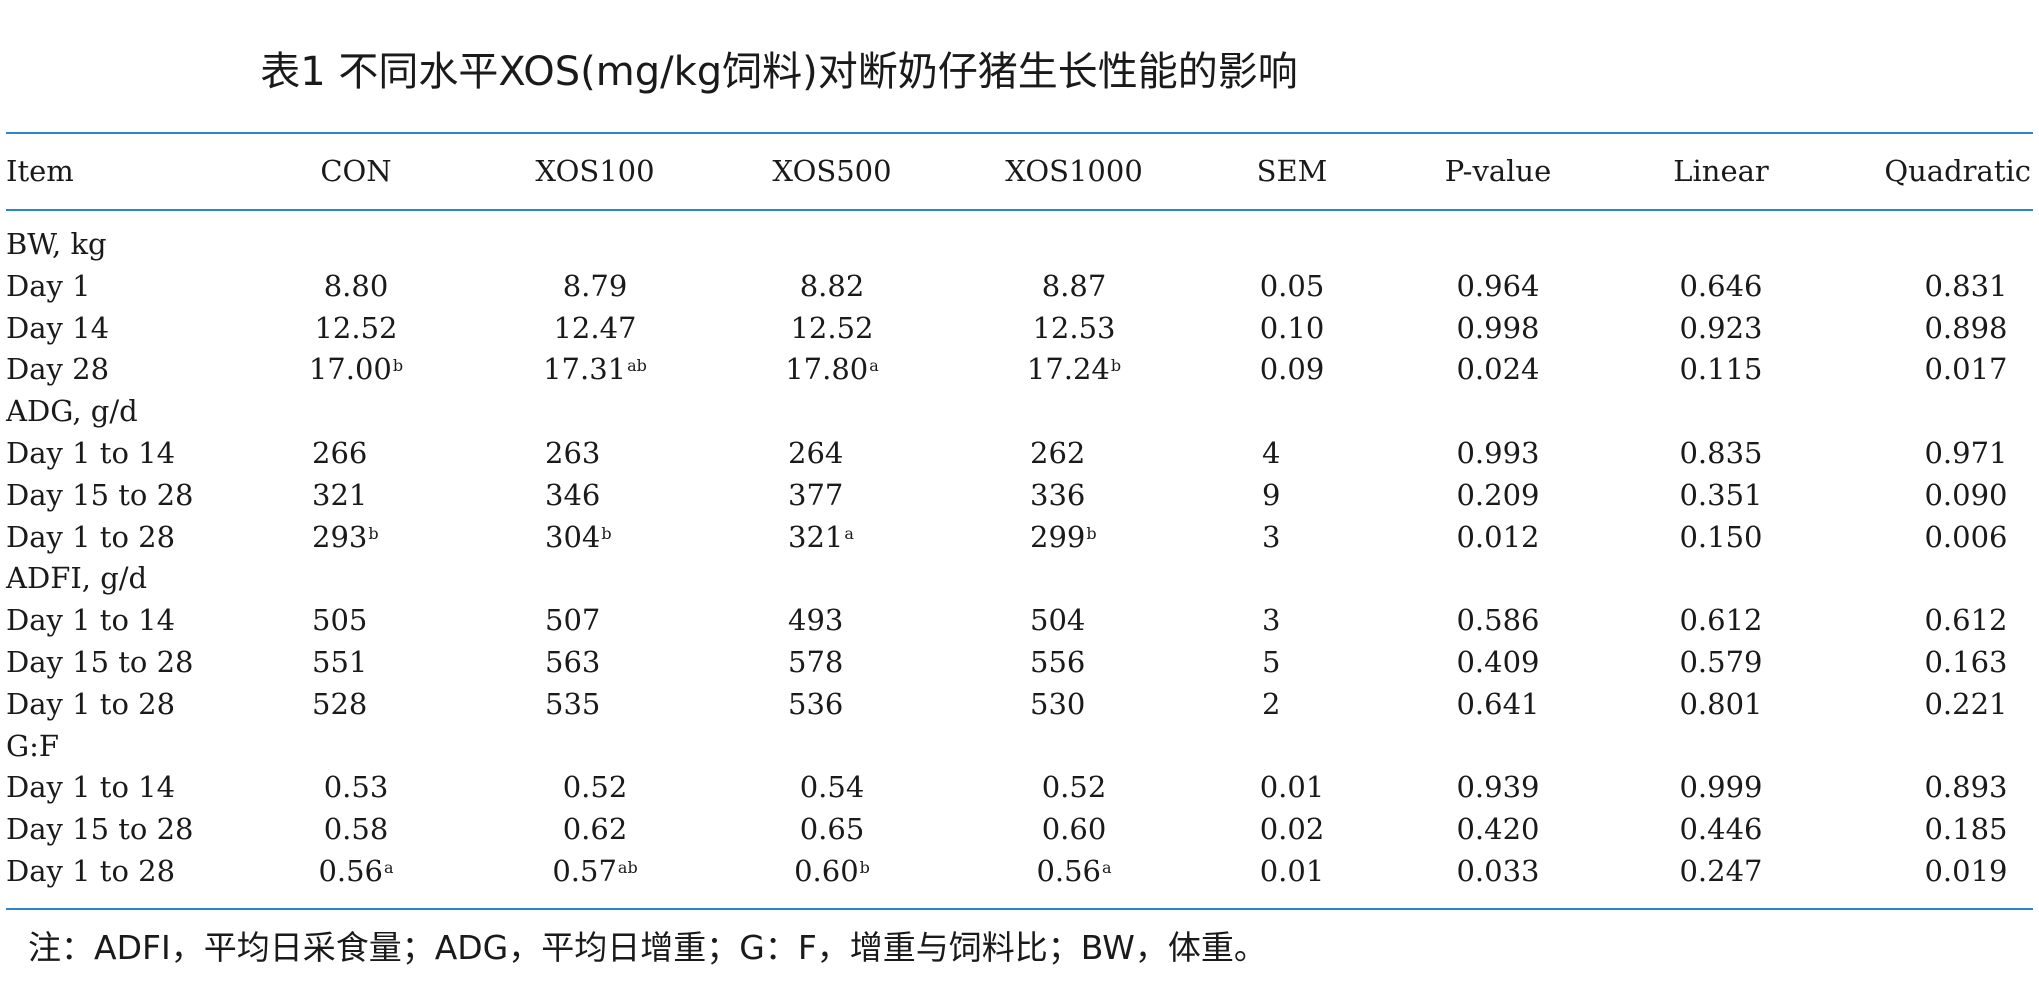  I want to click on header-cell: SEM, so click(1292, 171).